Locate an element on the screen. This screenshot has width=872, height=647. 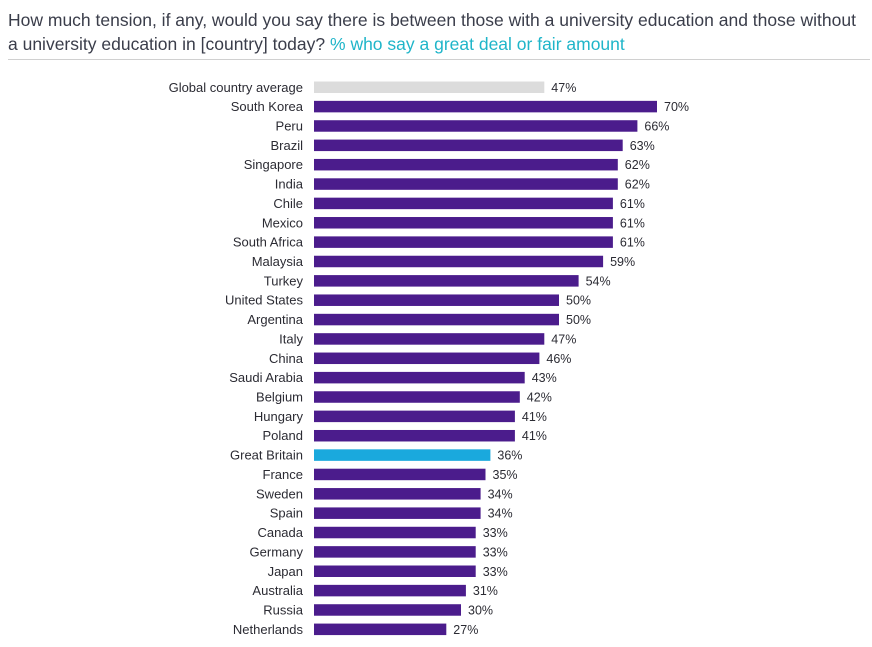
category-label-peru: Peru is located at coordinates (289, 125).